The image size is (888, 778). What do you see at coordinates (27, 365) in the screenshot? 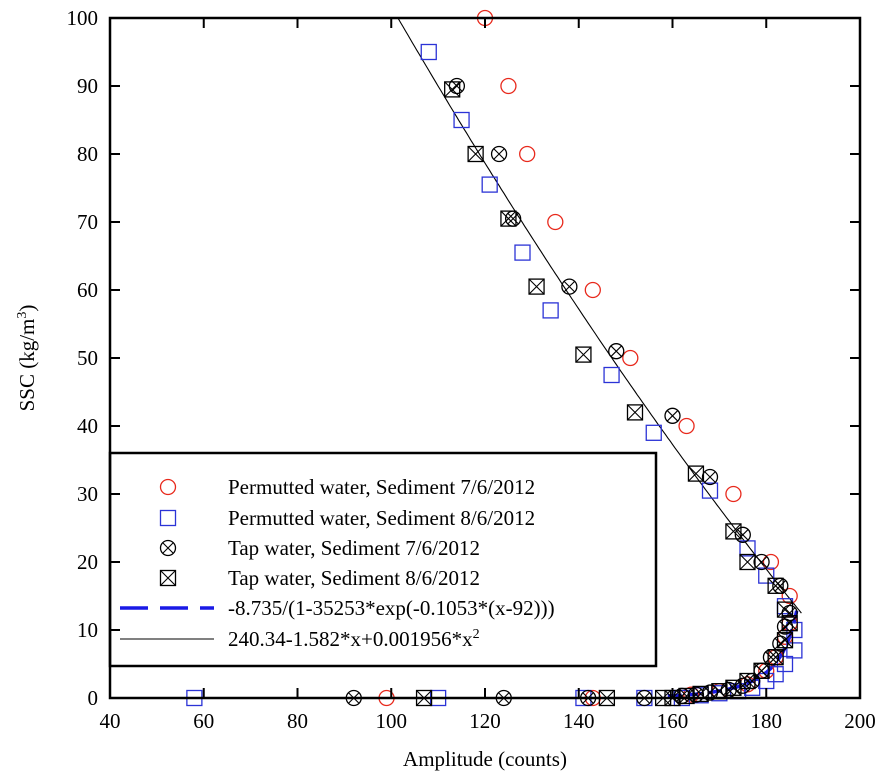
I see `y-axis-title-main: SSC (kg/m` at bounding box center [27, 365].